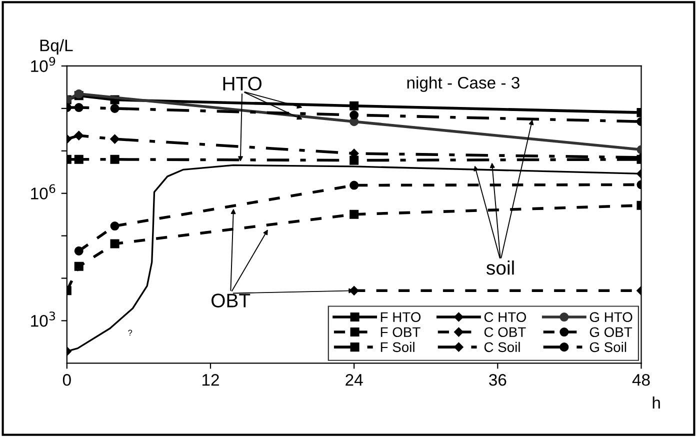  What do you see at coordinates (43, 64) in the screenshot?
I see `y-tick-label: 10$^{9}$` at bounding box center [43, 64].